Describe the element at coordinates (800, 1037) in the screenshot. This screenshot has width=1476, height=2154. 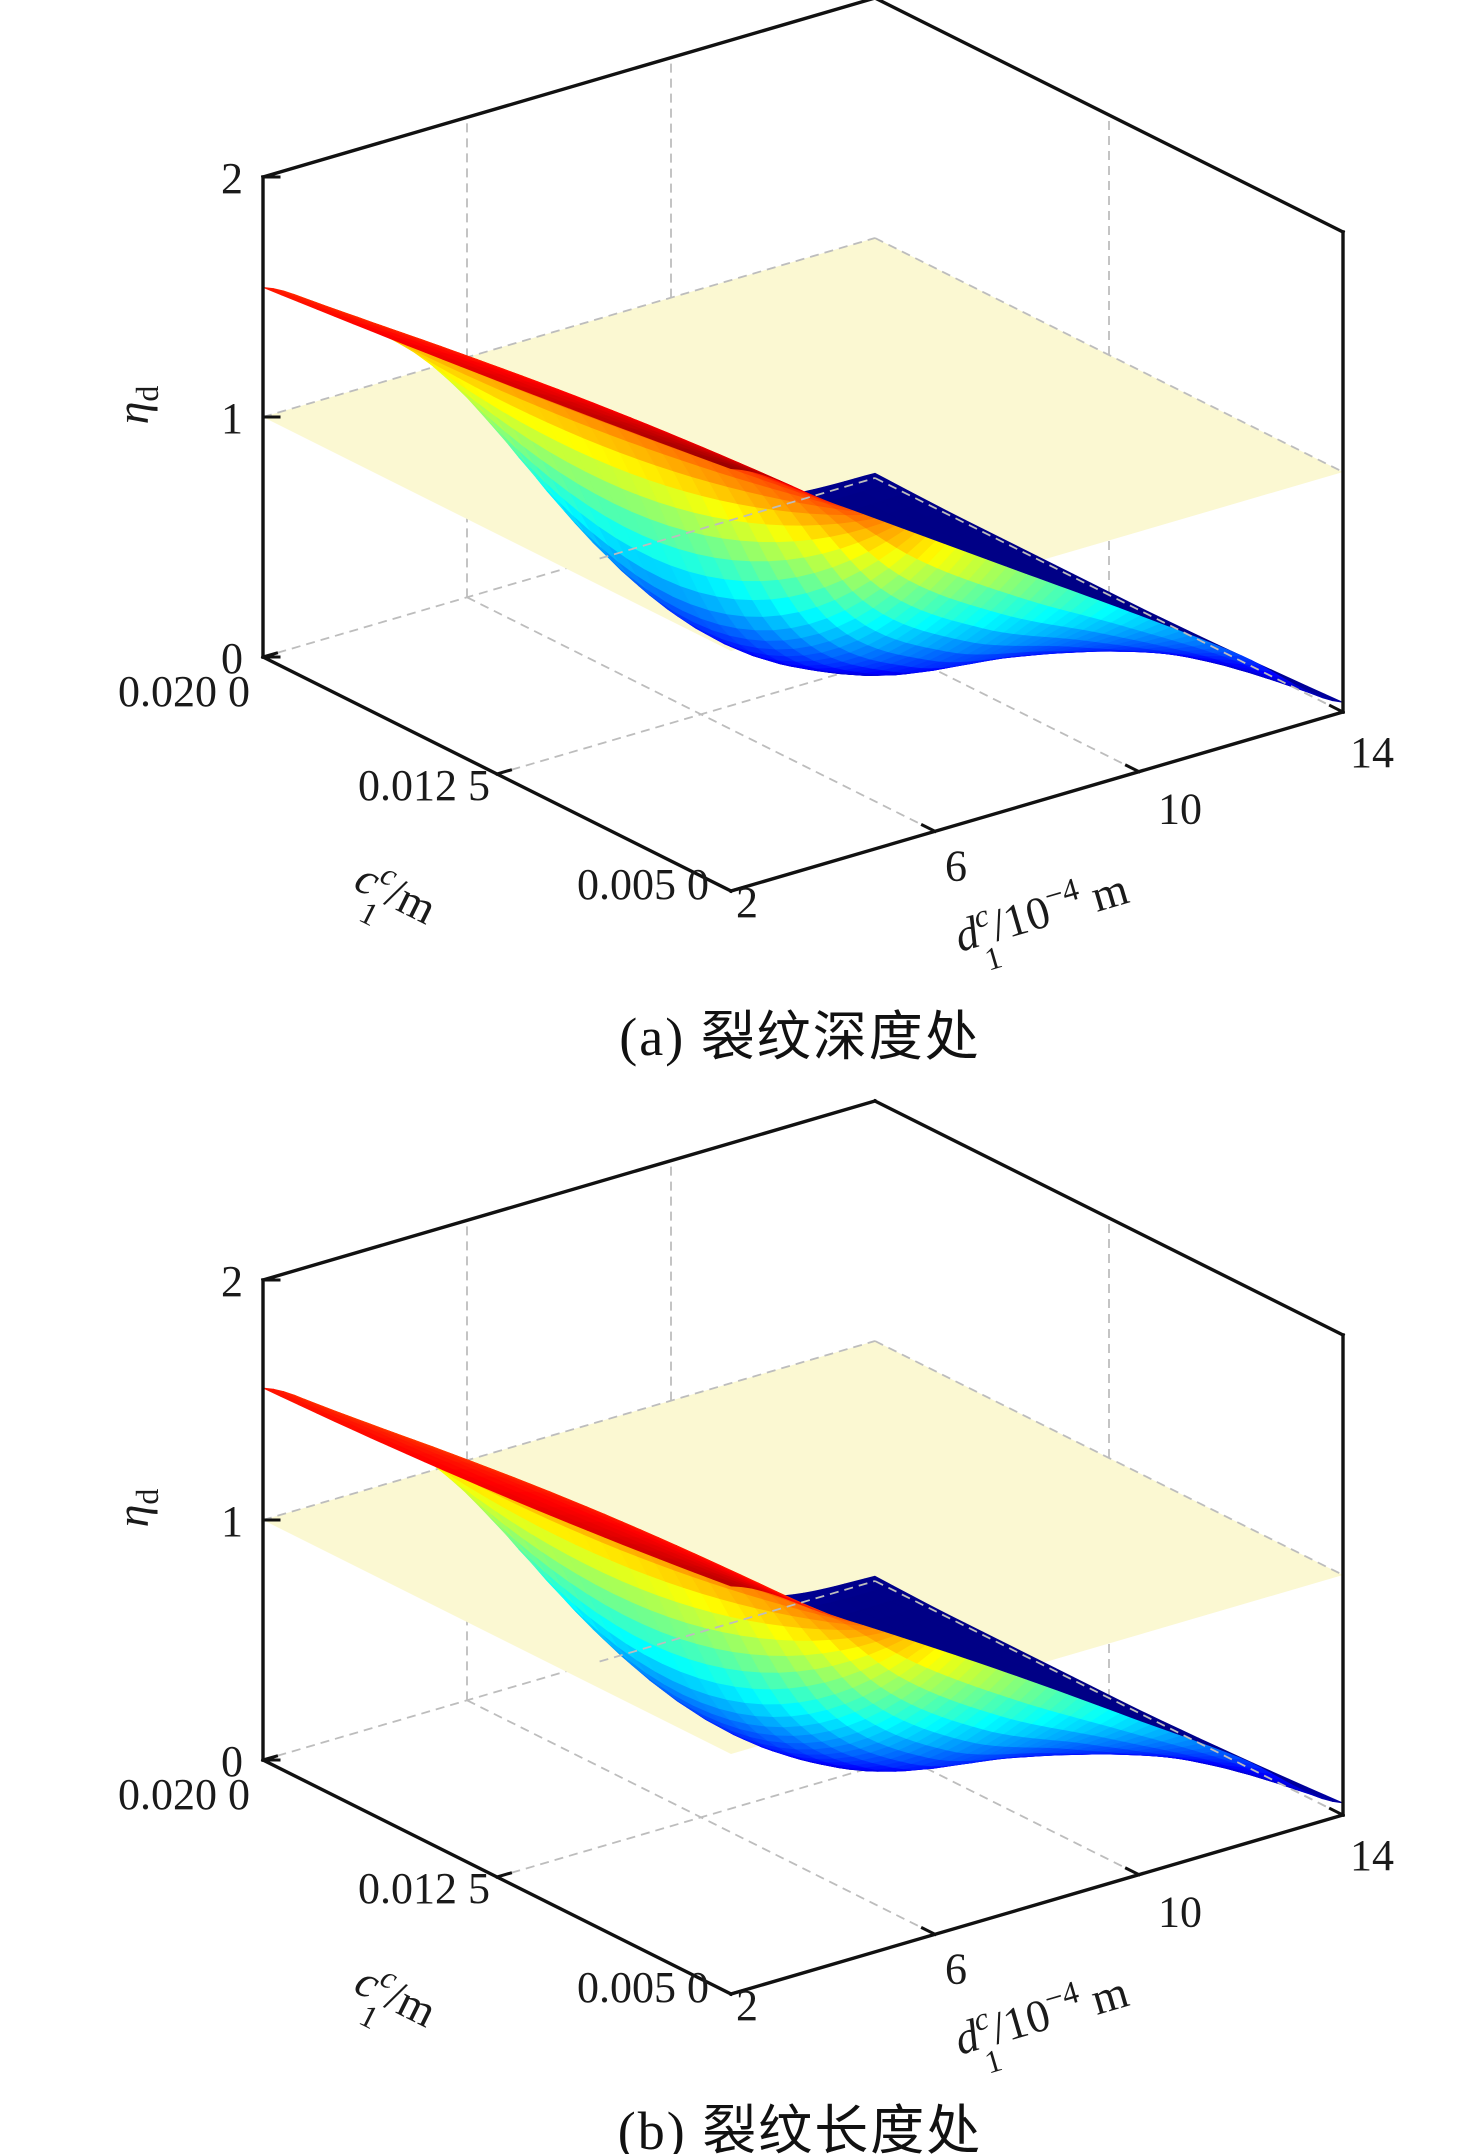
I see `caption-plot-a: (a) 裂纹深度处` at that location.